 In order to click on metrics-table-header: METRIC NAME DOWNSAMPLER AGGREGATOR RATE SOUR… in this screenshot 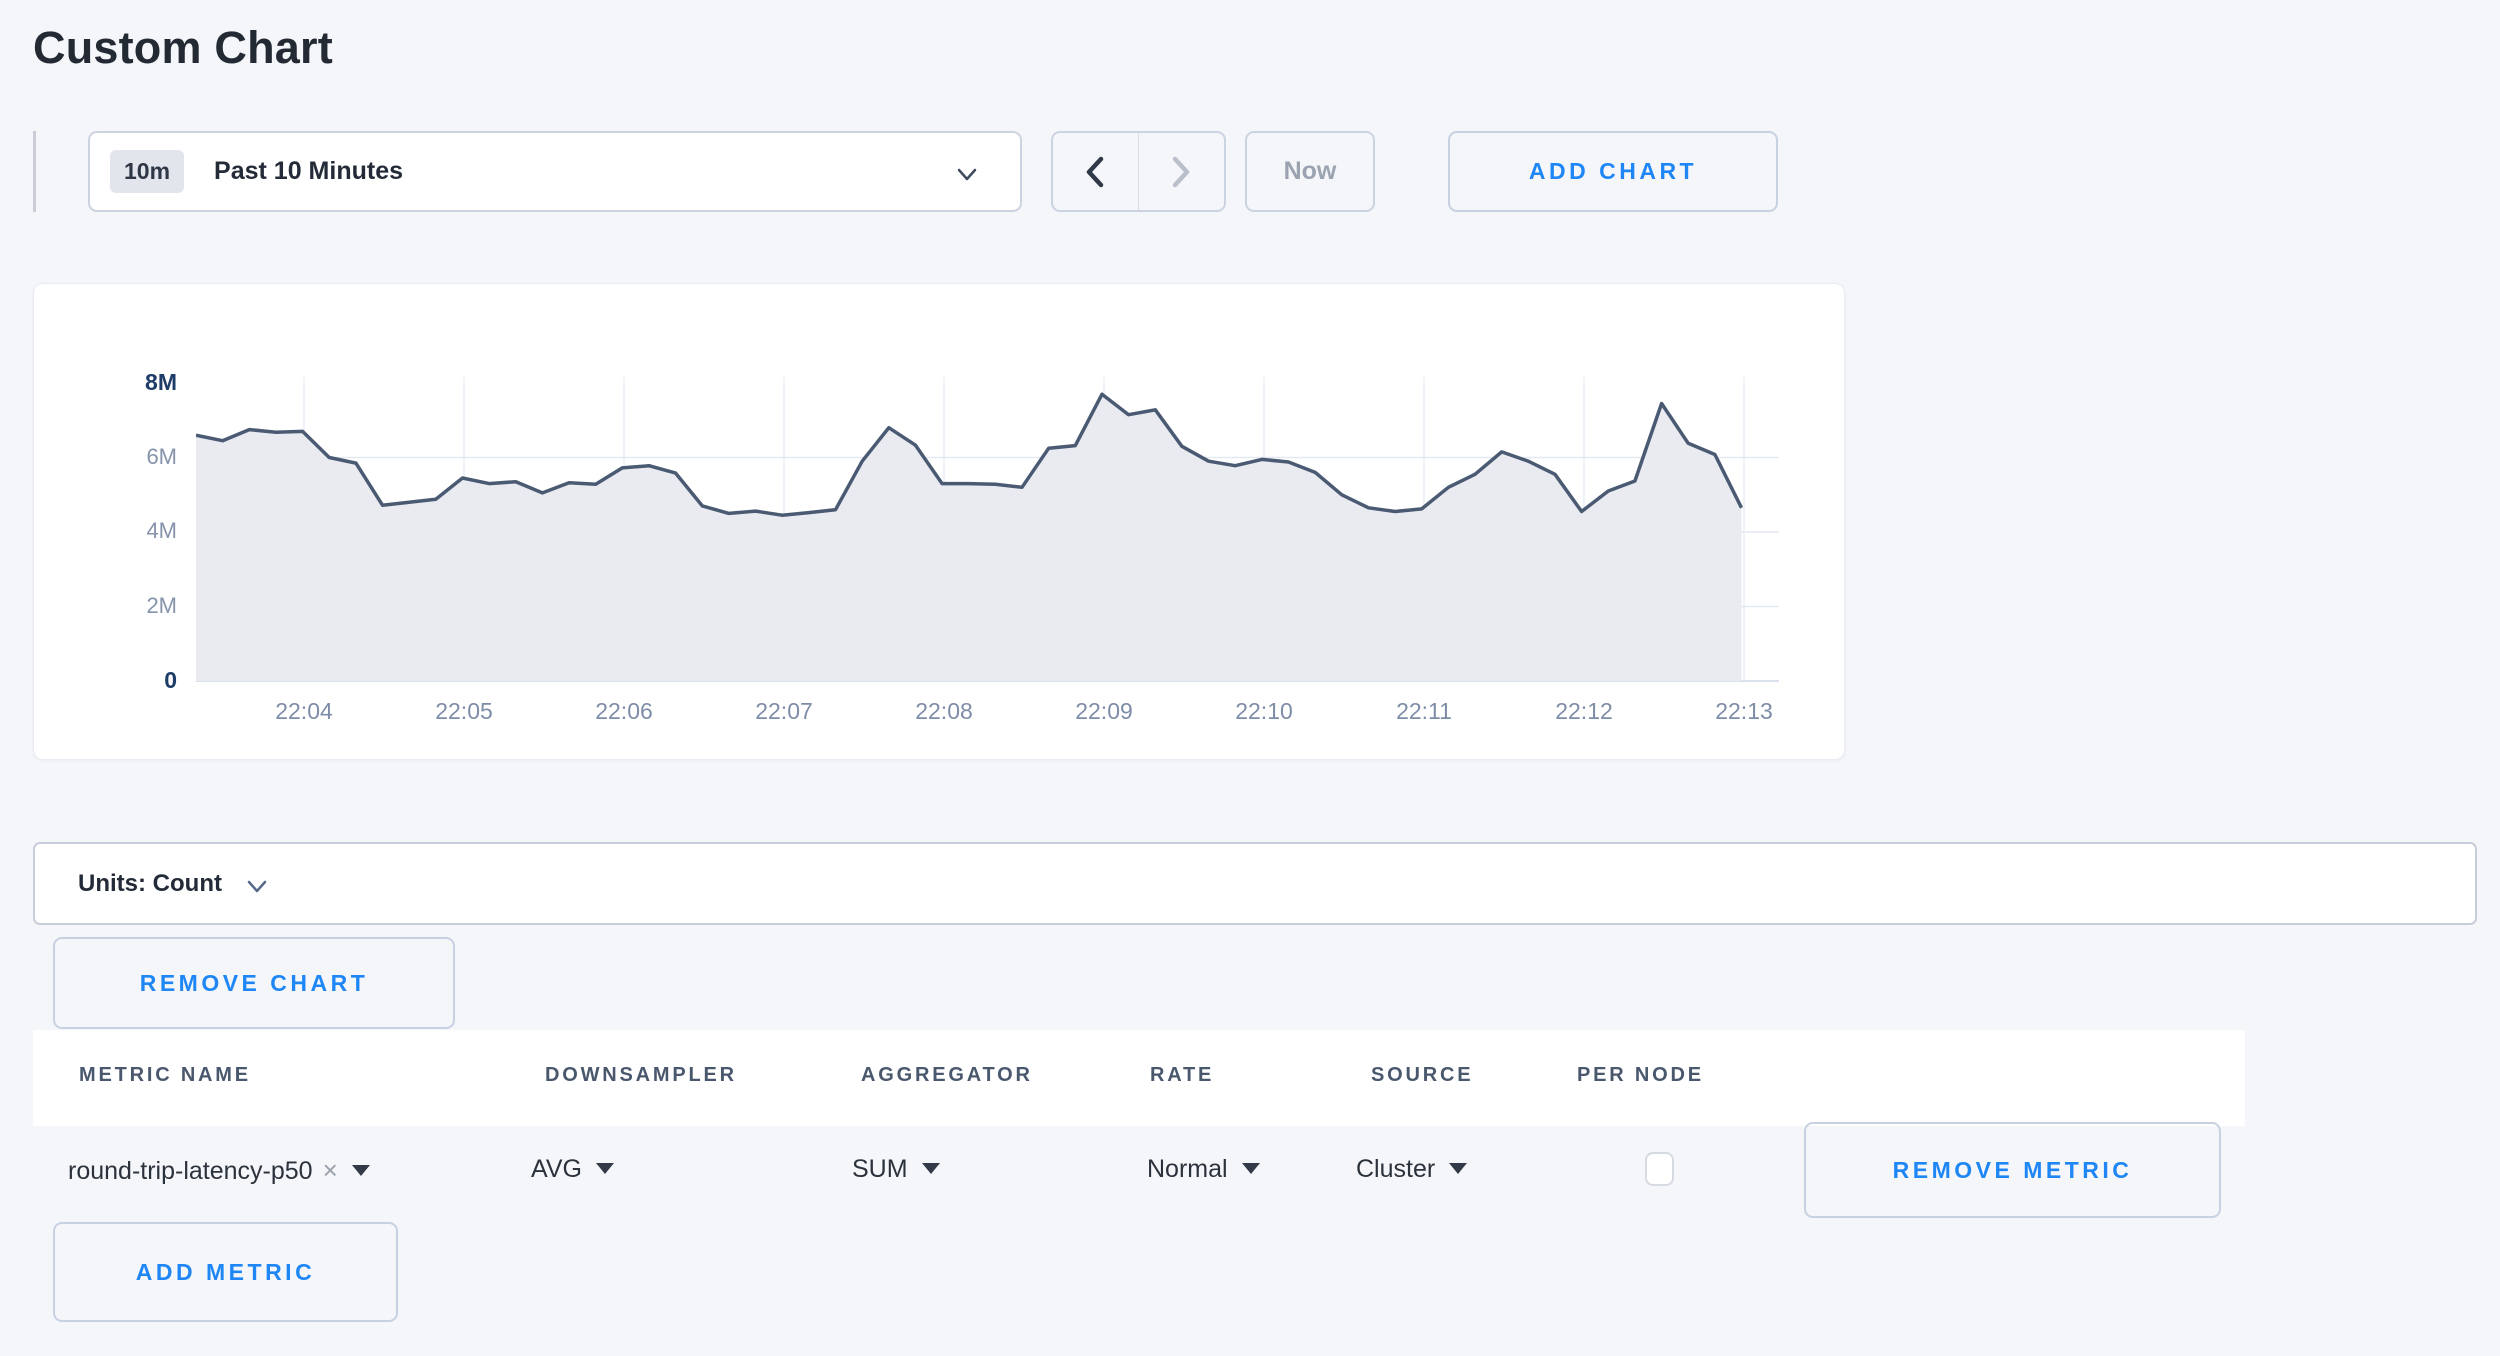, I will do `click(1139, 1078)`.